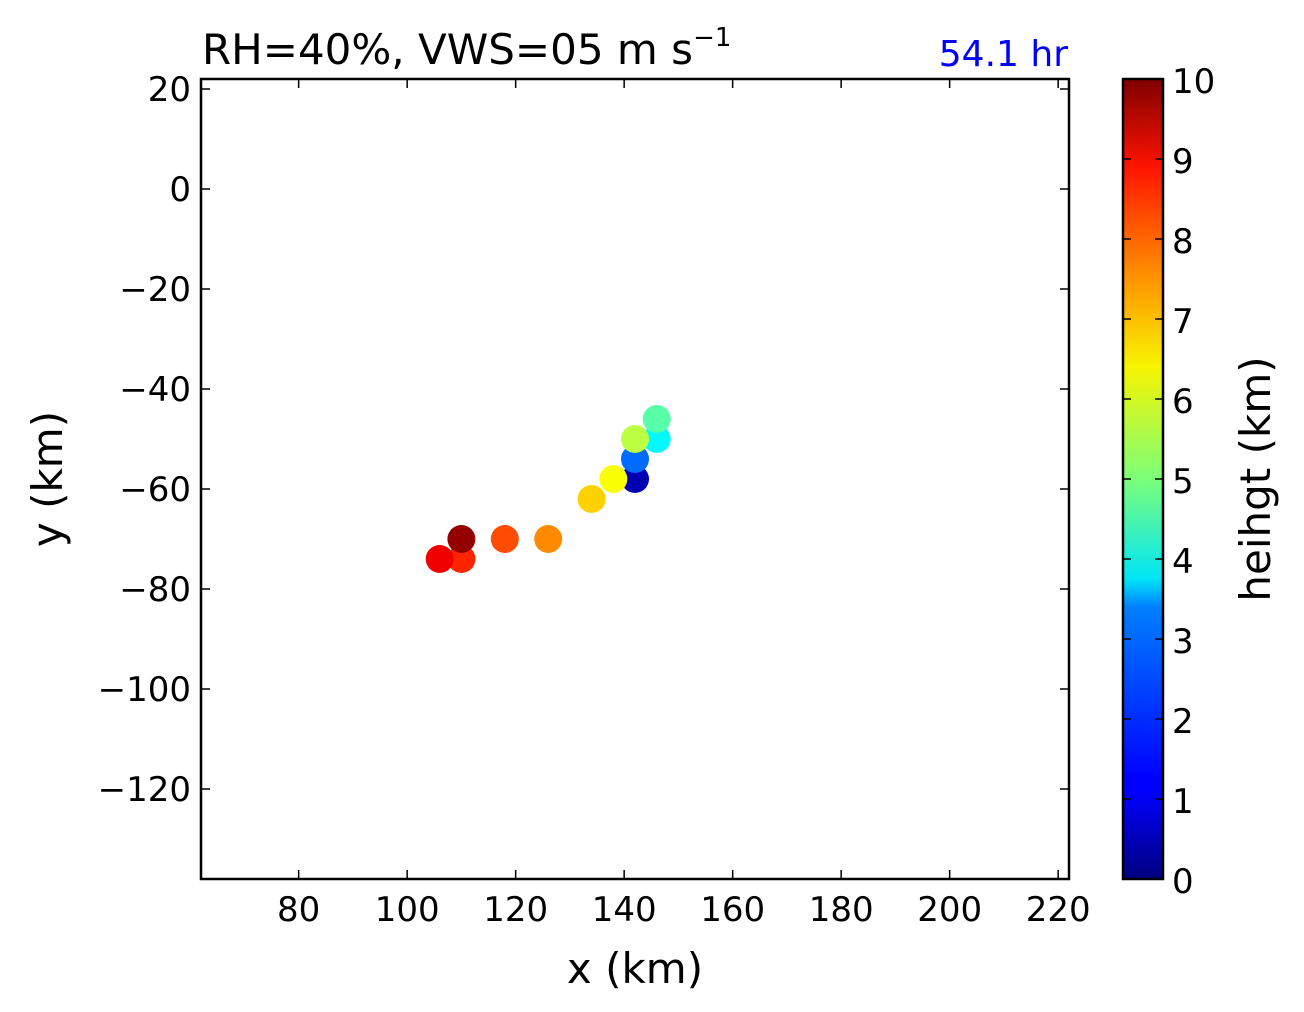 This screenshot has width=1304, height=1012. I want to click on y-tick-label: −40, so click(155, 390).